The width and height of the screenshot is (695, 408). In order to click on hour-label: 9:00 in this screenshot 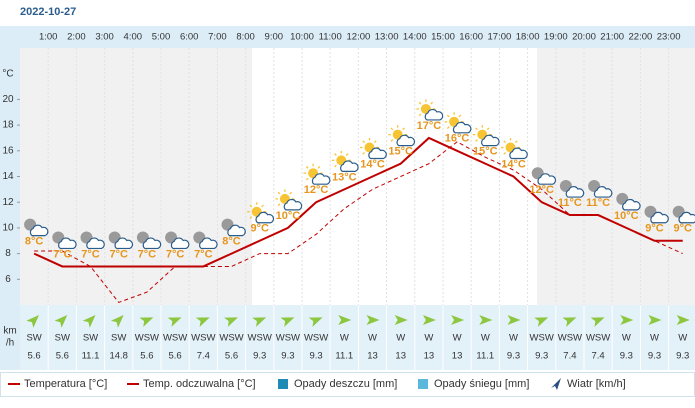, I will do `click(274, 37)`.